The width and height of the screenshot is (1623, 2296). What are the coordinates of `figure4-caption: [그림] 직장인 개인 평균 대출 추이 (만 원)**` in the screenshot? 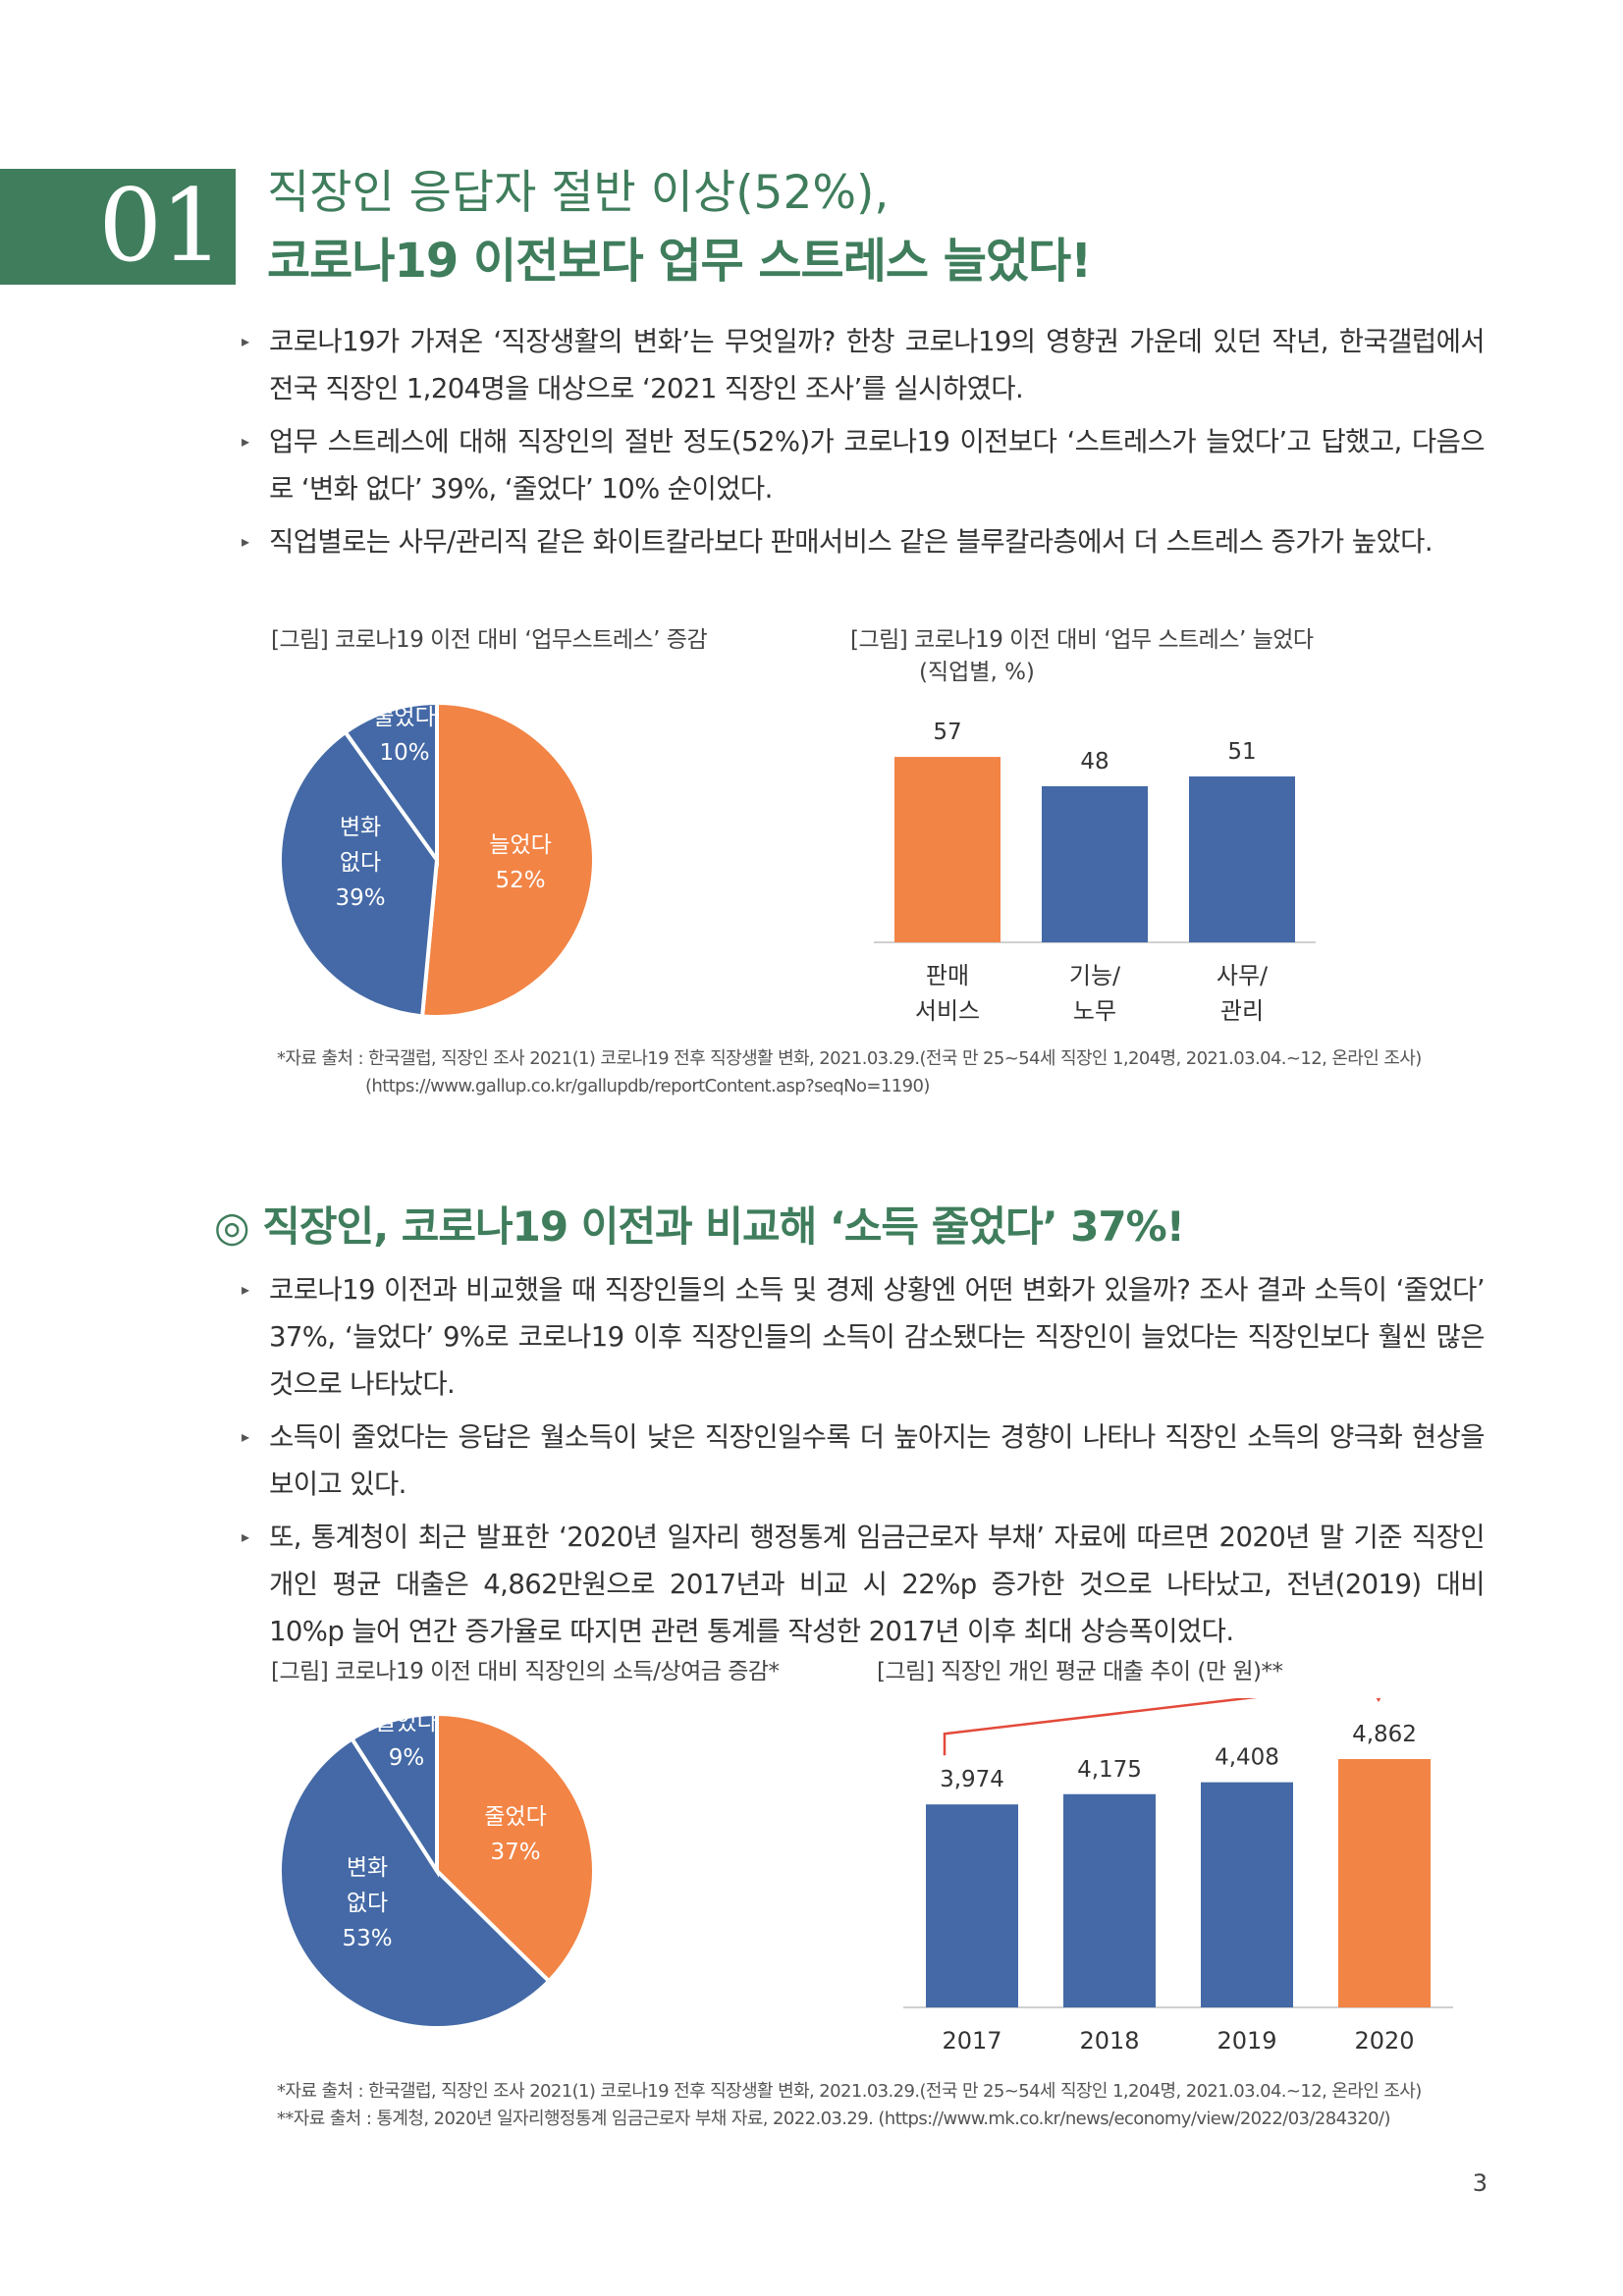 It's located at (1080, 1671).